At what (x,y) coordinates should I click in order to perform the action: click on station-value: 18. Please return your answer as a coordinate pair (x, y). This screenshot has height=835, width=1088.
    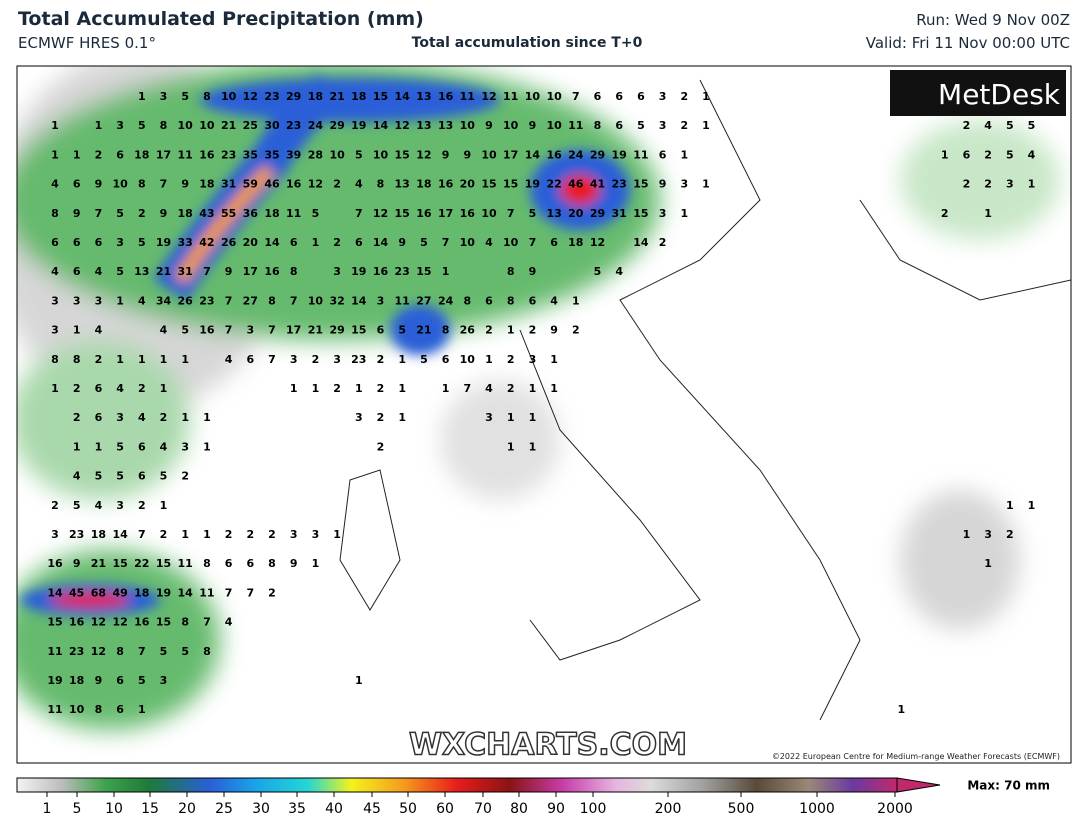
    Looking at the image, I should click on (76, 680).